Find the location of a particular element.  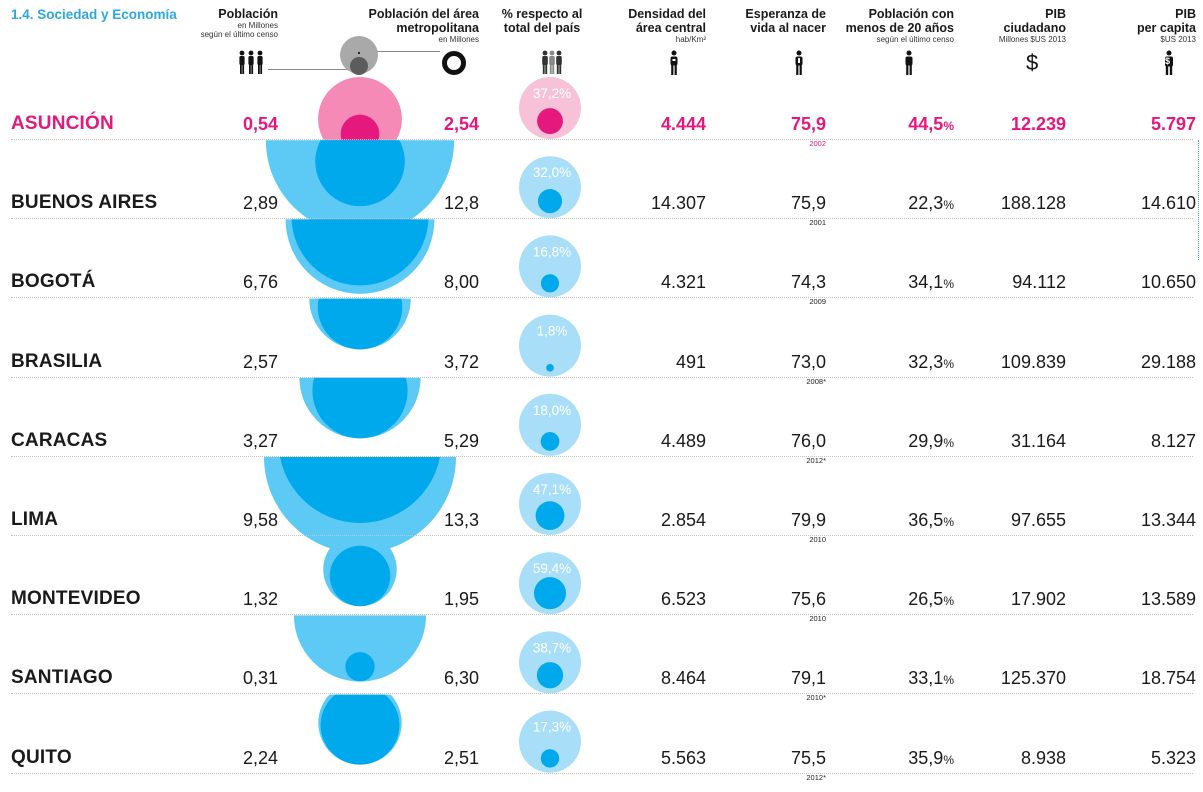

cell-year: 2002 is located at coordinates (817, 143).